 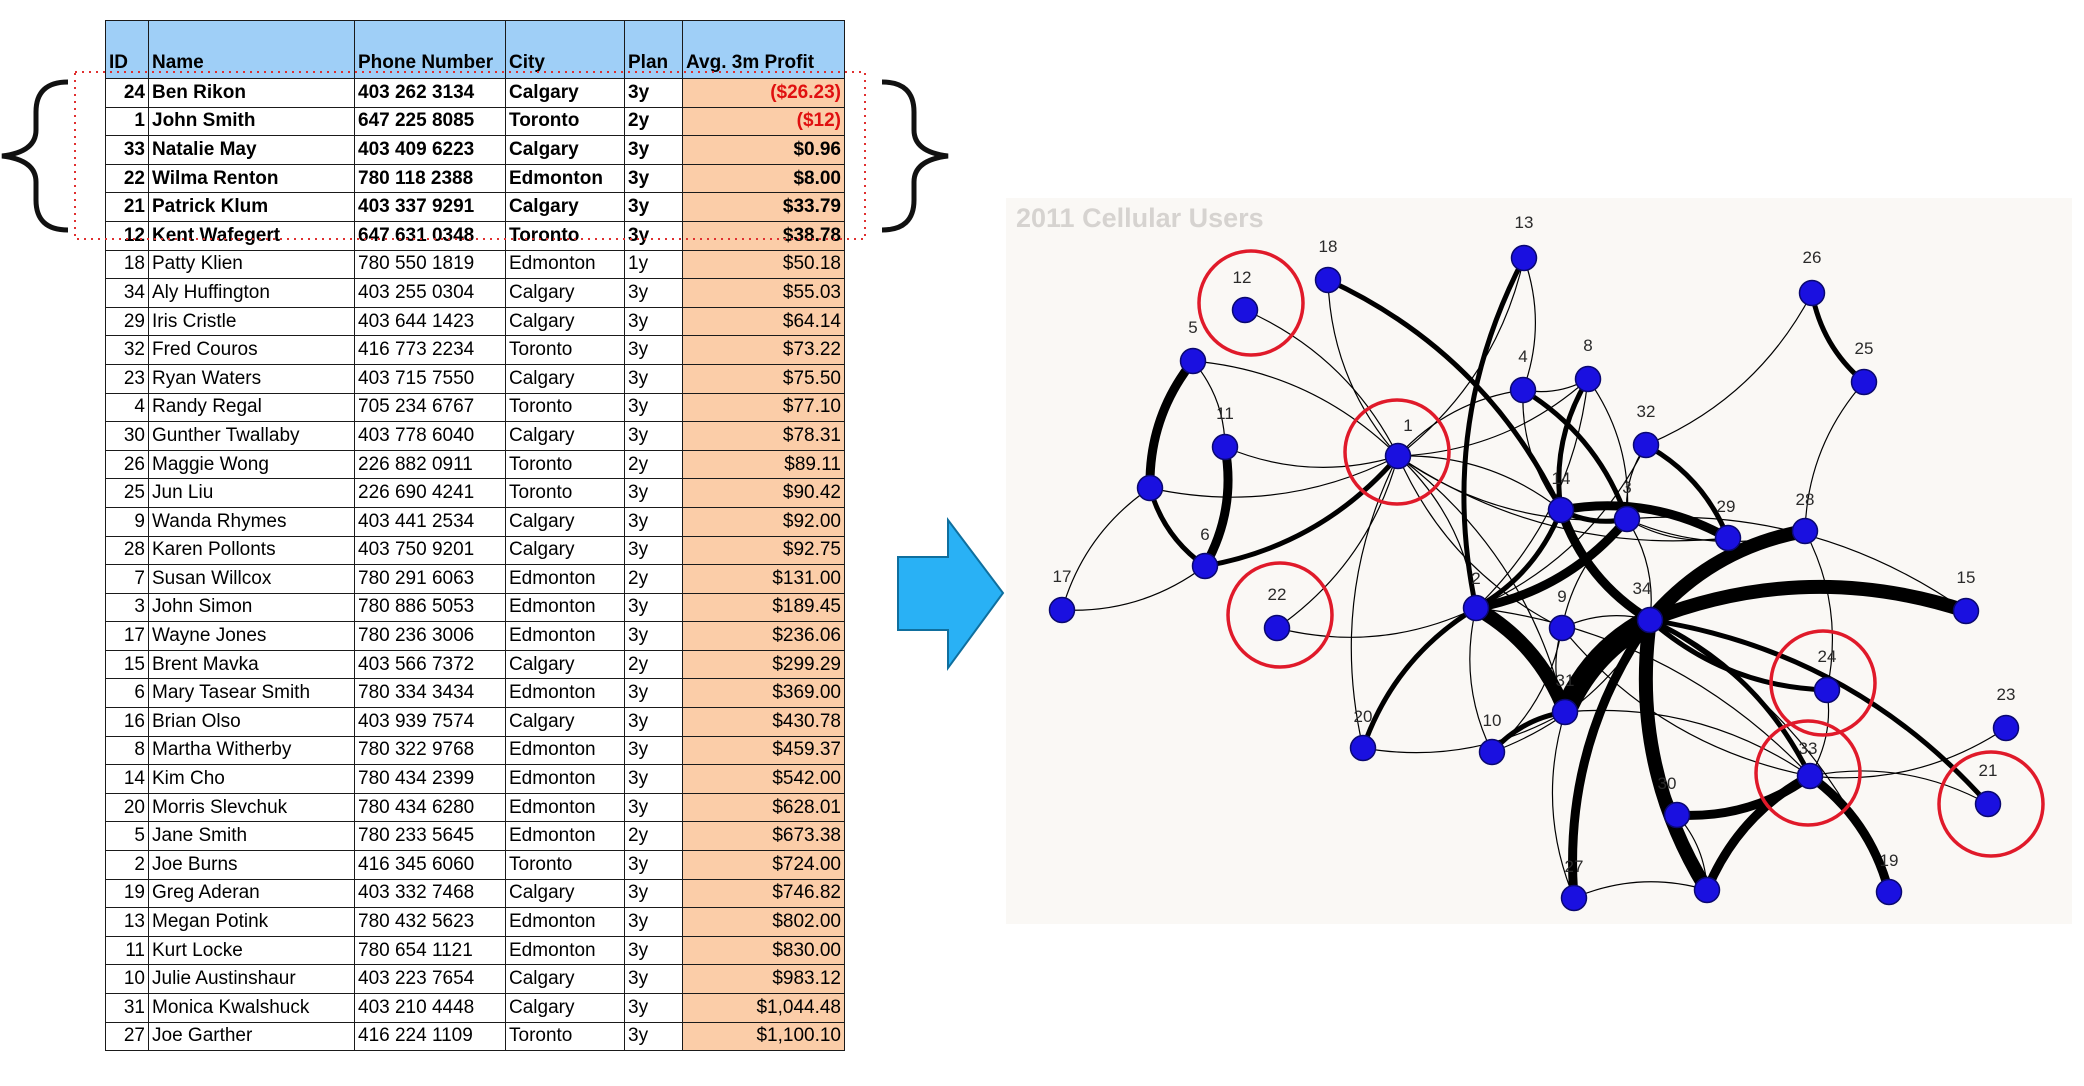 What do you see at coordinates (475, 93) in the screenshot?
I see `table-row: 24 Ben Rikon 403 262 3134 Calgary 3y ($26.23)` at bounding box center [475, 93].